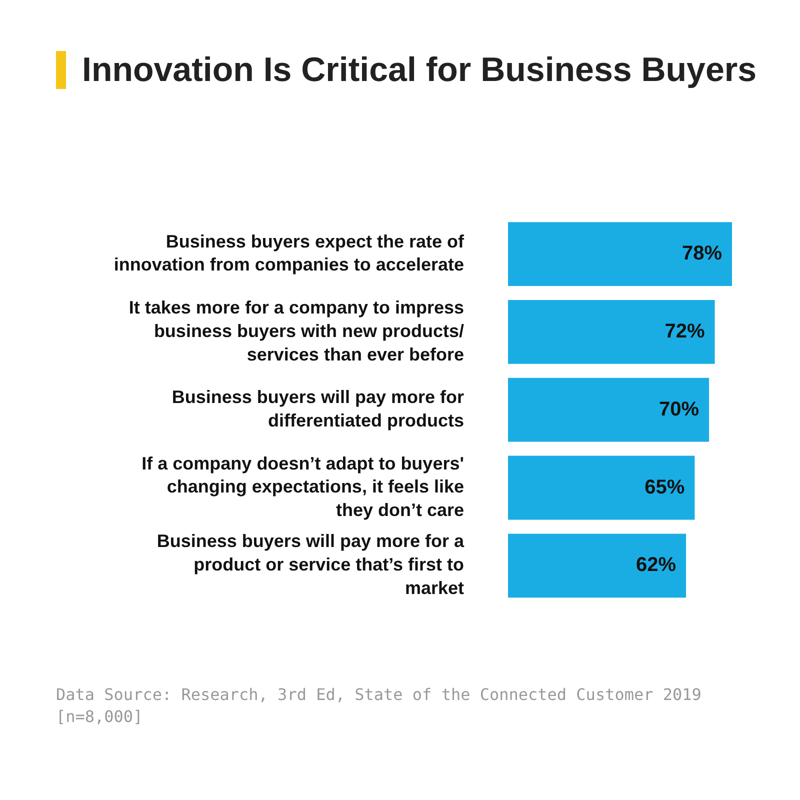 The width and height of the screenshot is (800, 800). What do you see at coordinates (318, 409) in the screenshot?
I see `y-tick-label: Business buyers will pay more for differentiated products` at bounding box center [318, 409].